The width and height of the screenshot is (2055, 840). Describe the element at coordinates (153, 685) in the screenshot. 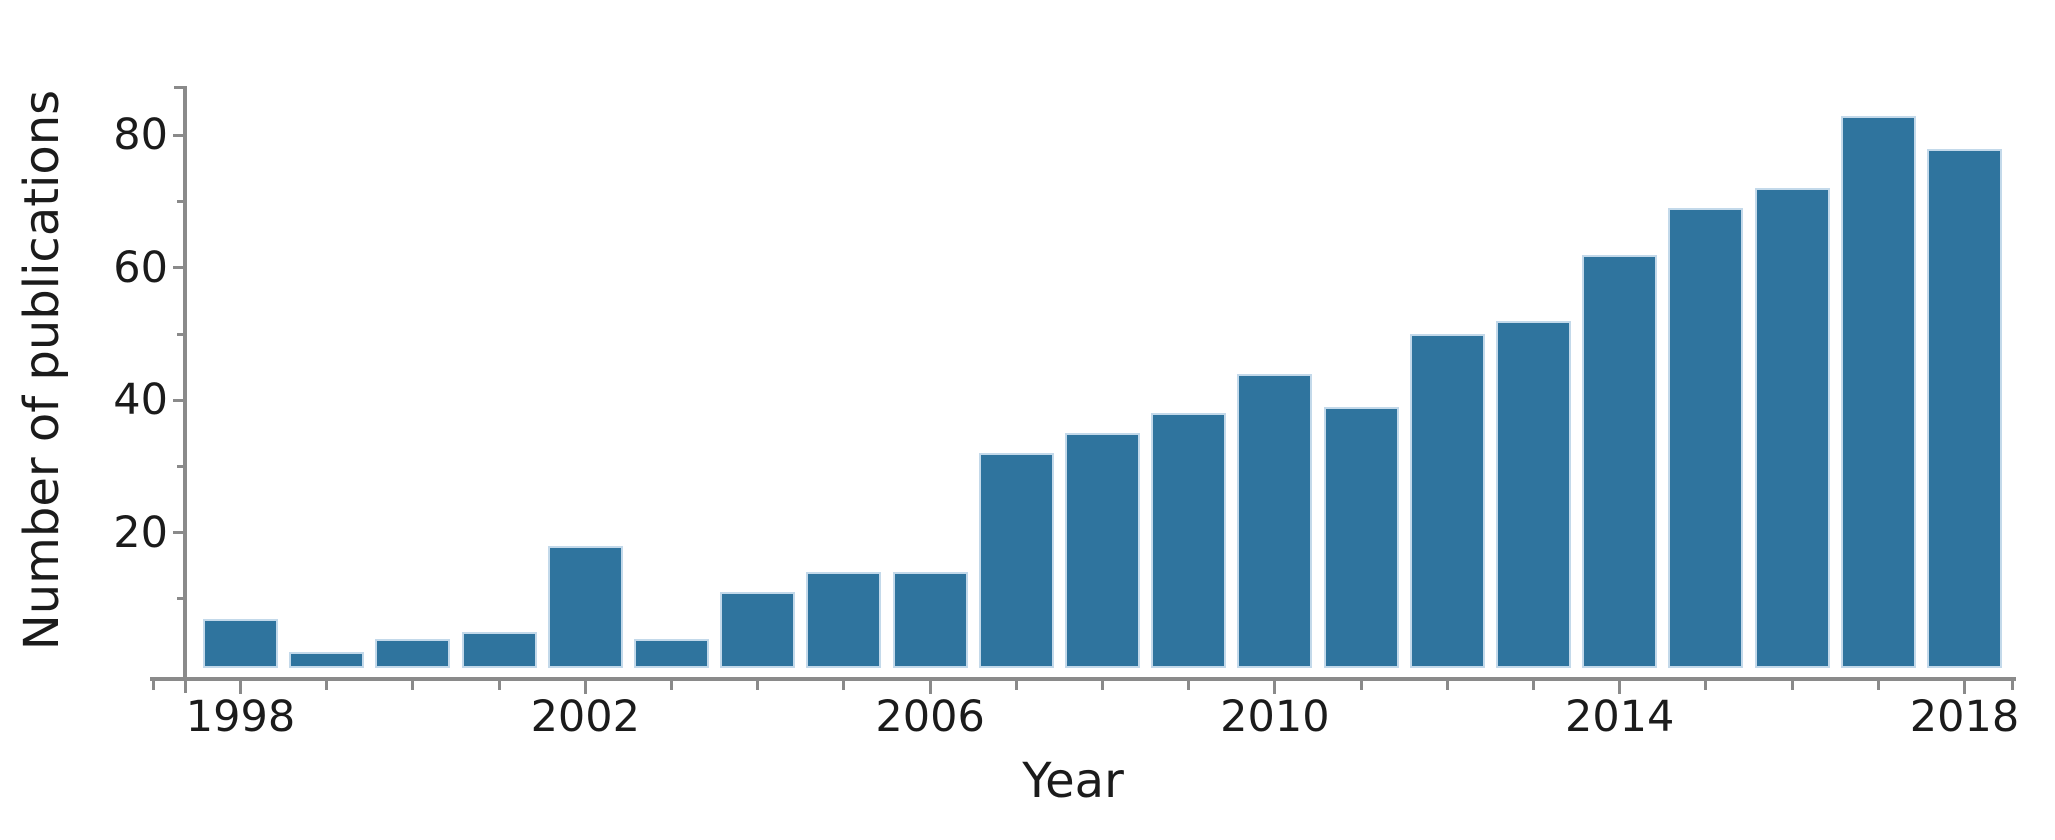

I see `x-axis-left-end-cap` at that location.